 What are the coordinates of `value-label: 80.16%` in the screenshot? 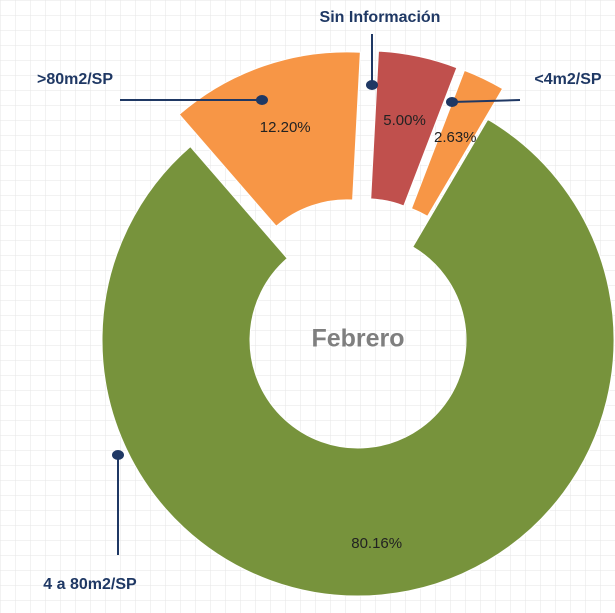 It's located at (376, 543).